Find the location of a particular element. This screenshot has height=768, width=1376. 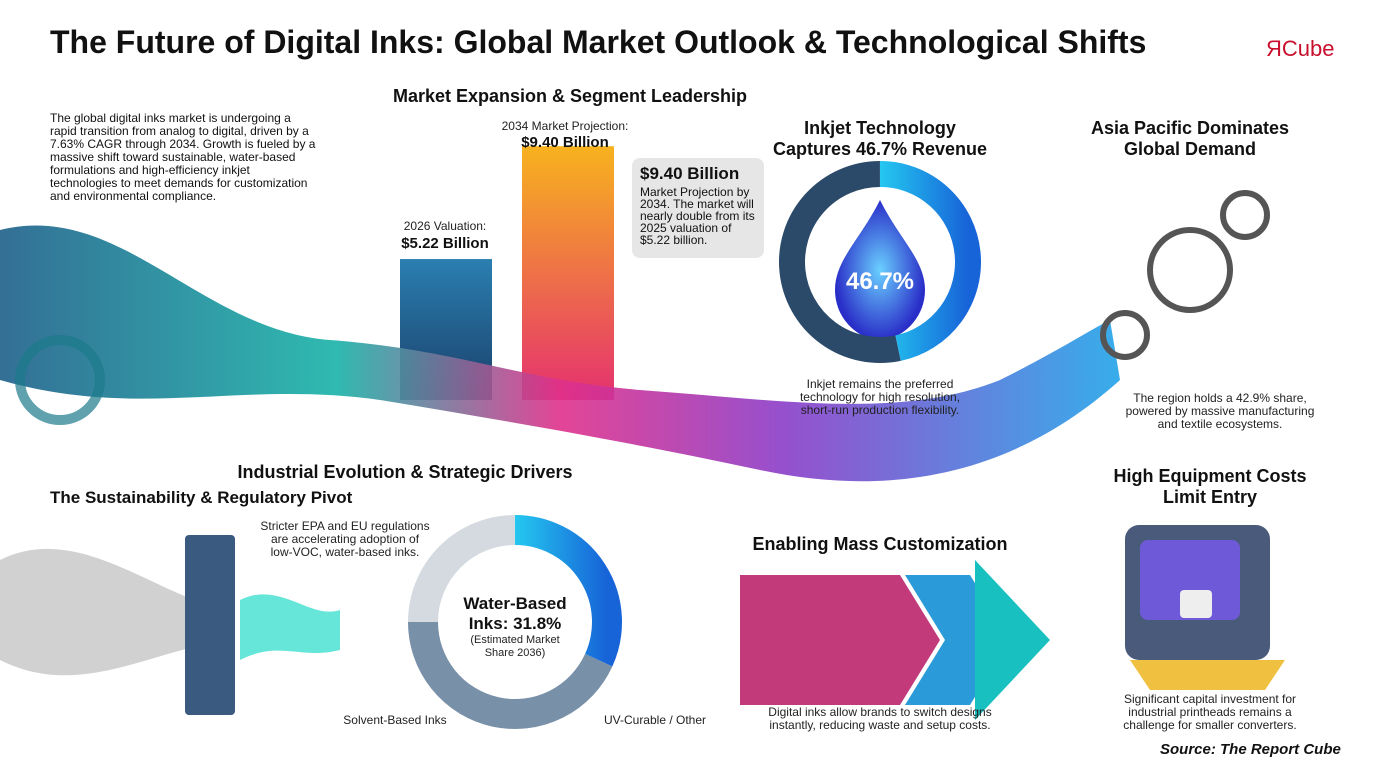

section-title: Enabling Mass Customization is located at coordinates (880, 544).